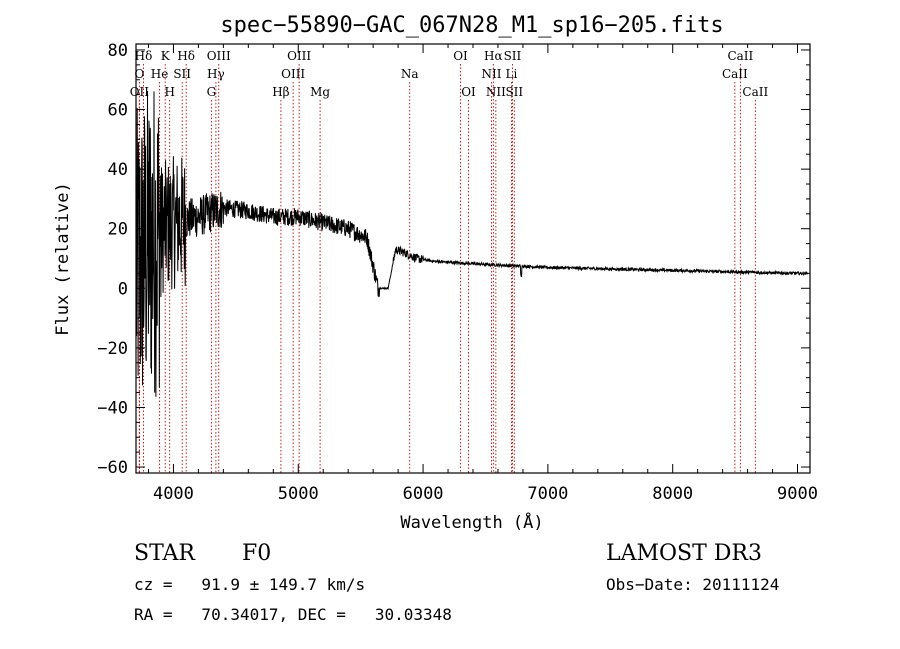  Describe the element at coordinates (118, 111) in the screenshot. I see `y-tick-label: 60` at that location.